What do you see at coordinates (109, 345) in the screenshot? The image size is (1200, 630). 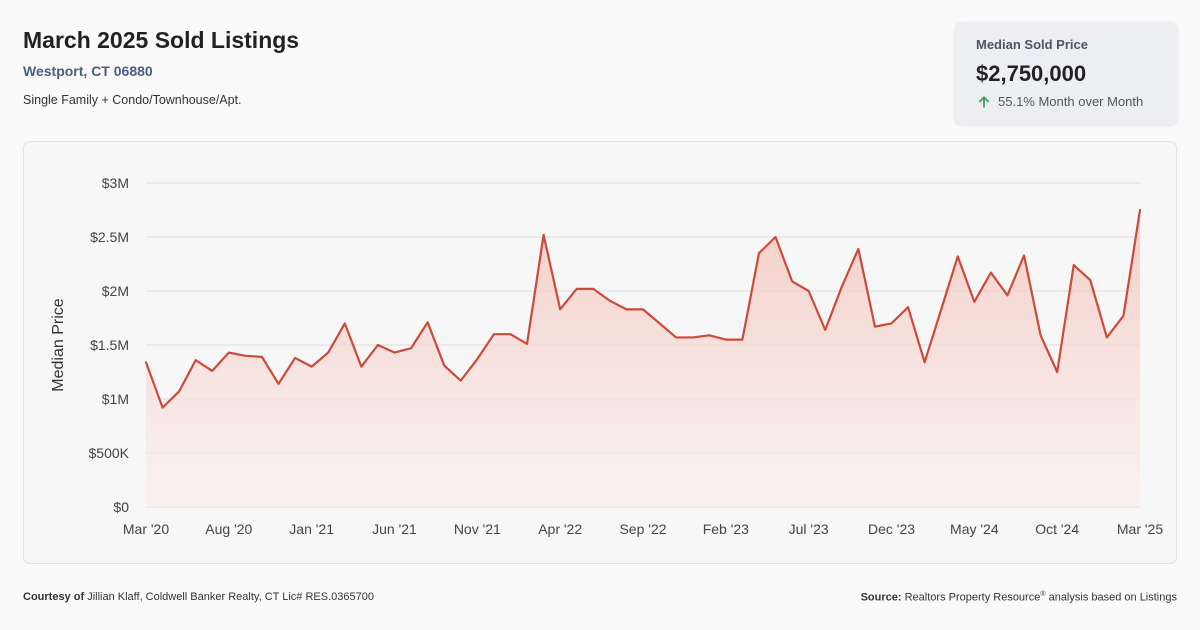 I see `y-tick-label: $1.5M` at bounding box center [109, 345].